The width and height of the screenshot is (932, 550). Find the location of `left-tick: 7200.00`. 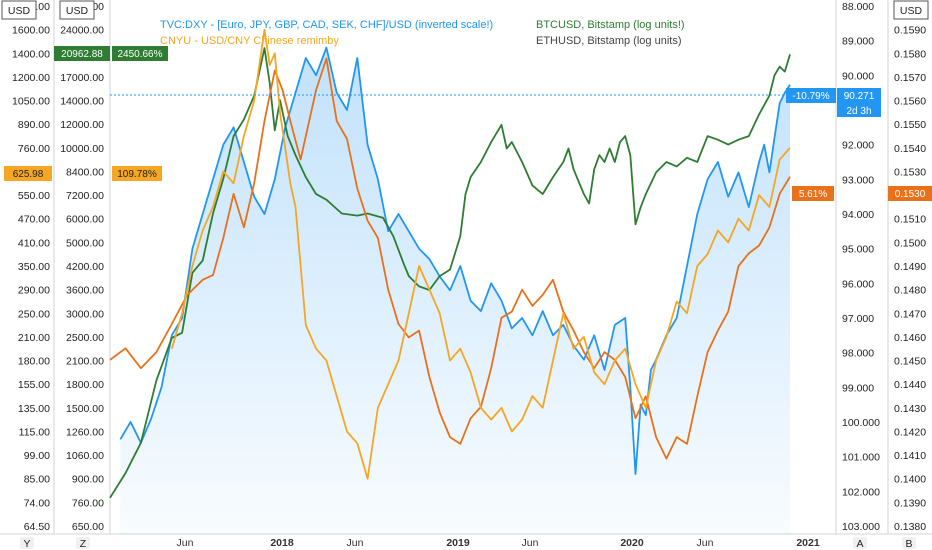

left-tick: 7200.00 is located at coordinates (85, 196).